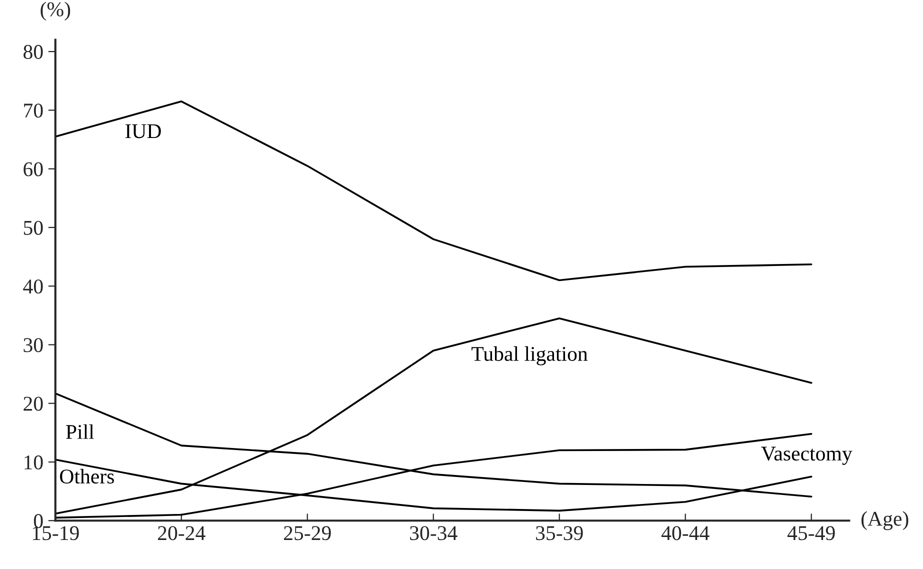  I want to click on y-tick-label: 60, so click(33, 169).